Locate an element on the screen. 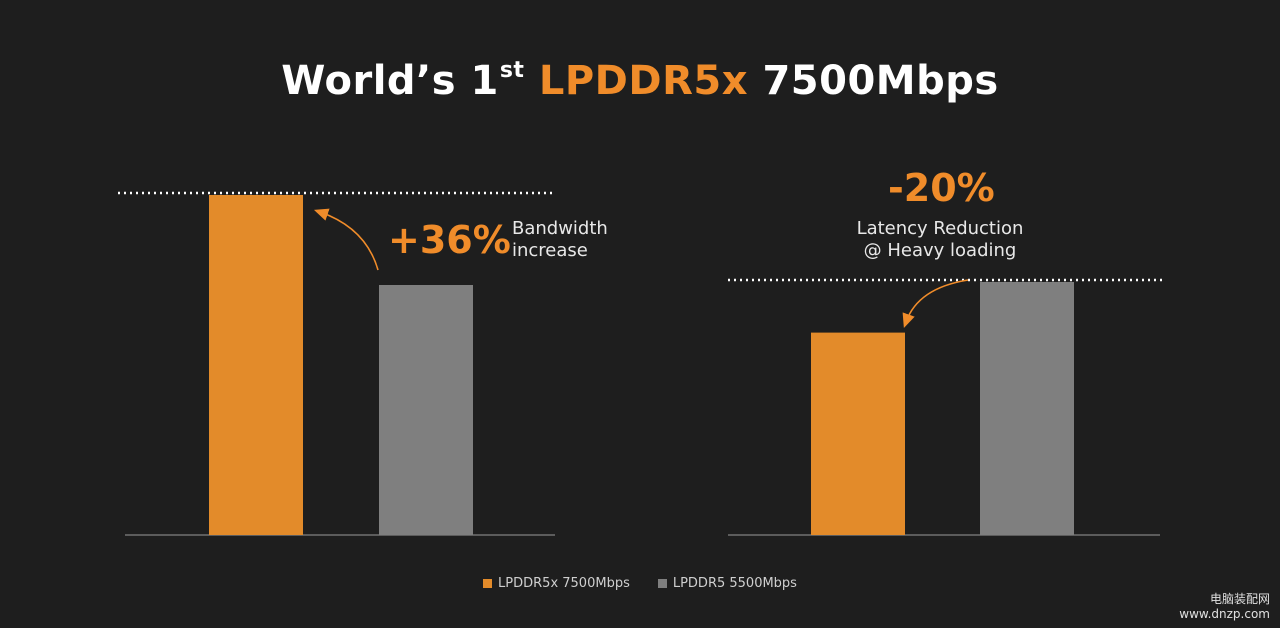 The width and height of the screenshot is (1280, 628). legend: LPDDR5x 7500Mbps LPDDR5 5500Mbps is located at coordinates (640, 583).